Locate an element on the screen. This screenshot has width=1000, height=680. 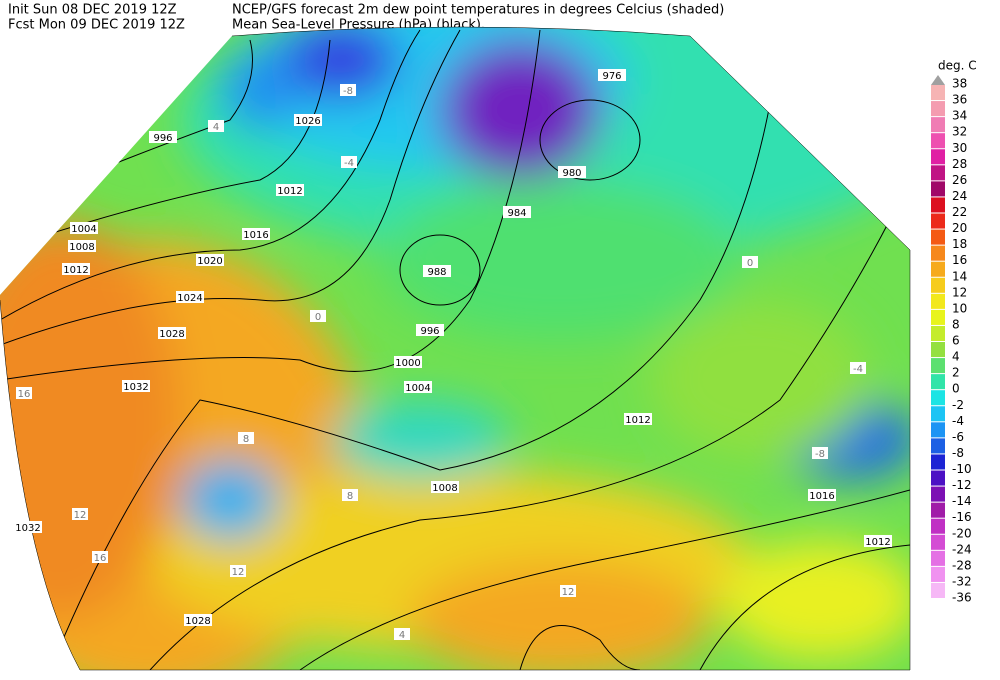
isobar-label: 980 is located at coordinates (572, 172).